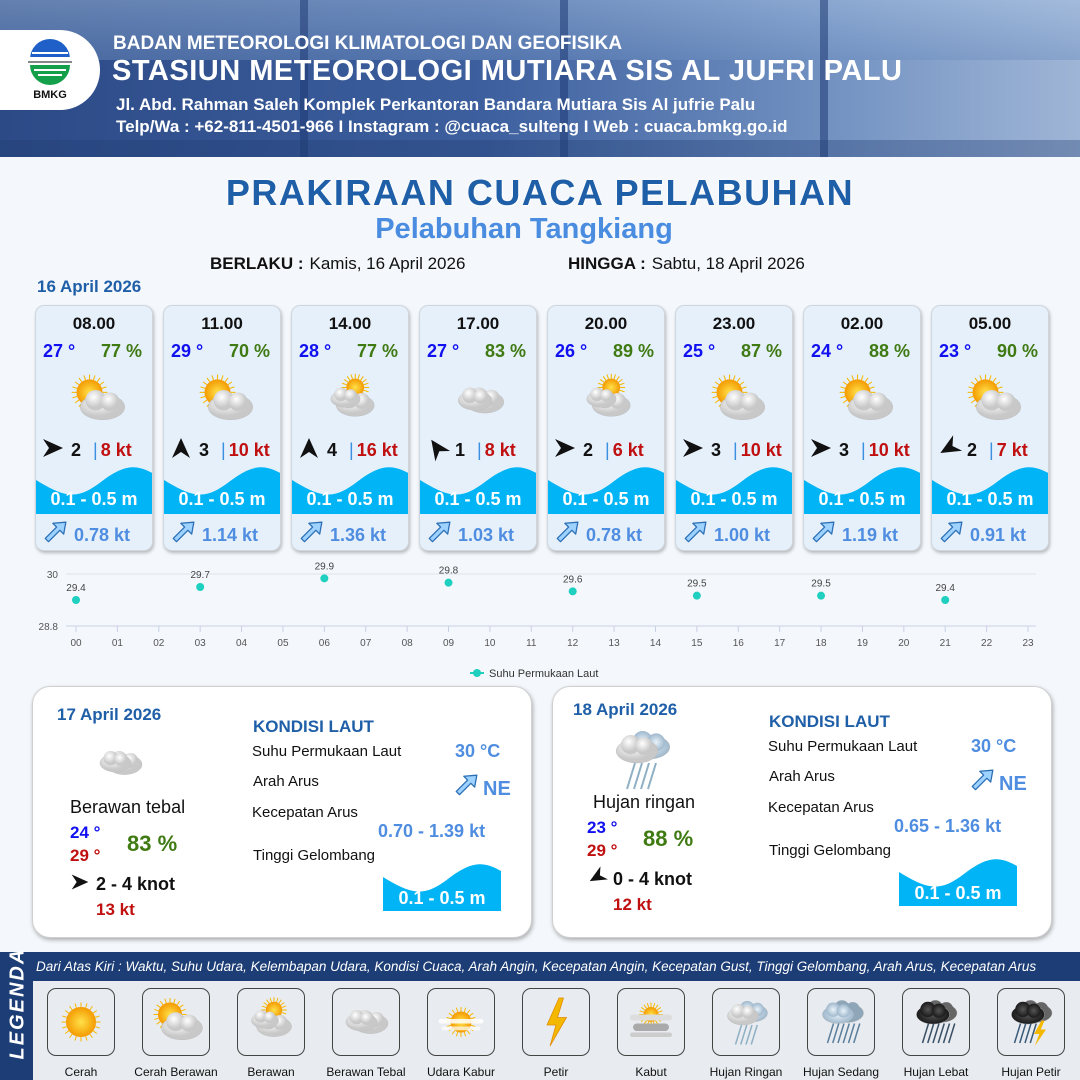 Image resolution: width=1080 pixels, height=1080 pixels. What do you see at coordinates (746, 1072) in the screenshot?
I see `legend-item-label: Hujan Ringan` at bounding box center [746, 1072].